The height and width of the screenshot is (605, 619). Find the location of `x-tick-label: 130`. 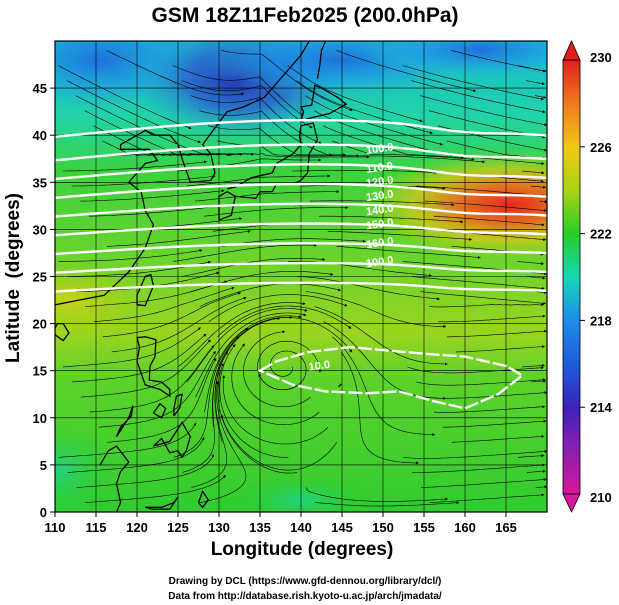

x-tick-label: 130 is located at coordinates (219, 527).